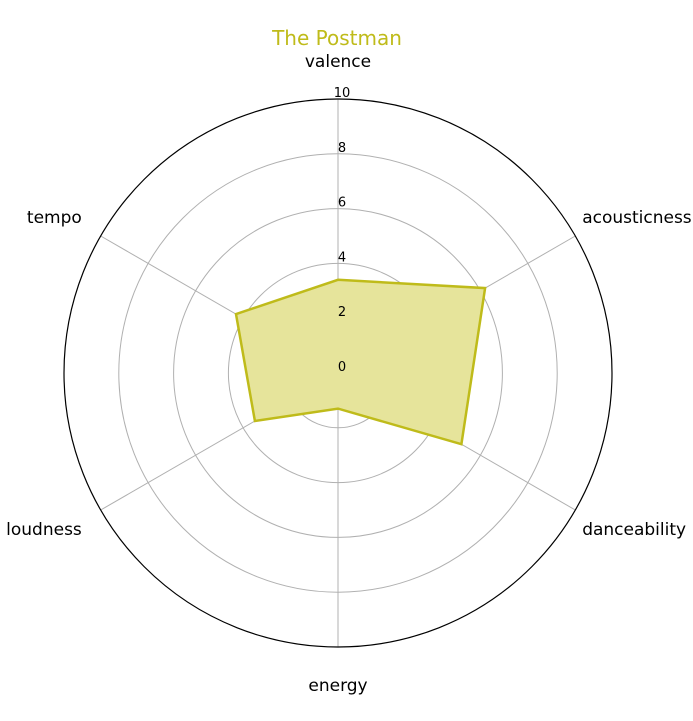 This screenshot has width=693, height=721. Describe the element at coordinates (342, 203) in the screenshot. I see `rtick-label-6: 6` at that location.